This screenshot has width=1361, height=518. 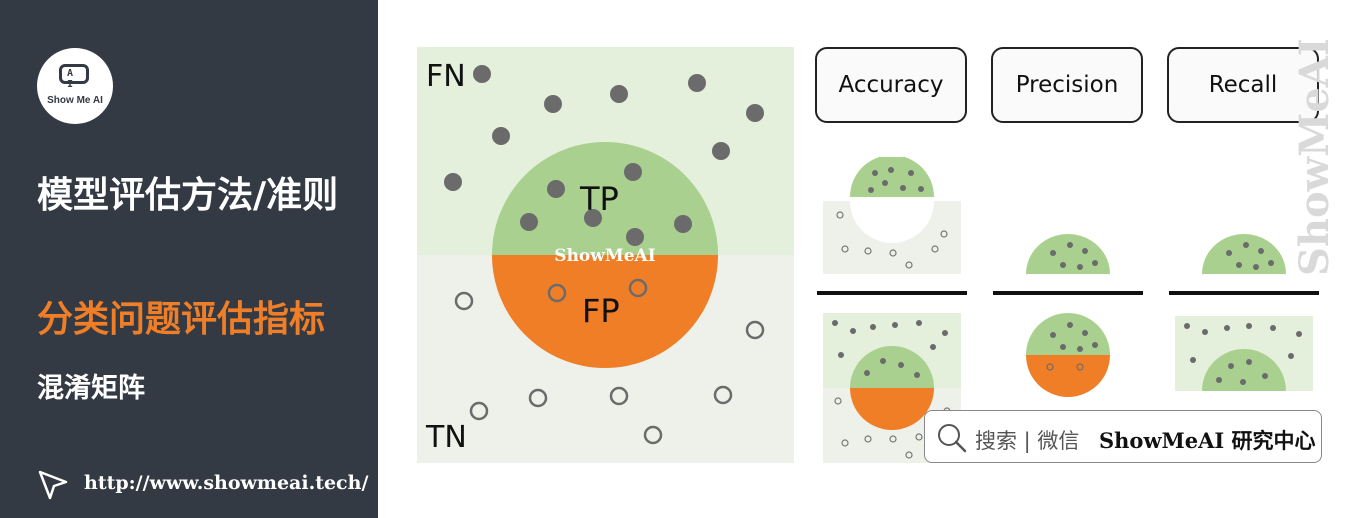 I want to click on vertical-watermark: ShowMeAI, so click(x=1313, y=158).